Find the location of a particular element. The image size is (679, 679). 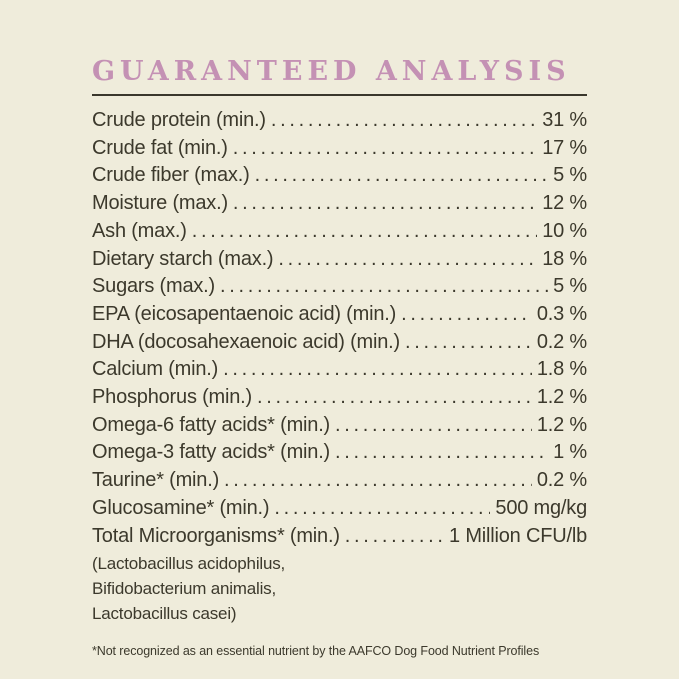

nutrient-label: Crude fat (min.) is located at coordinates (160, 147).